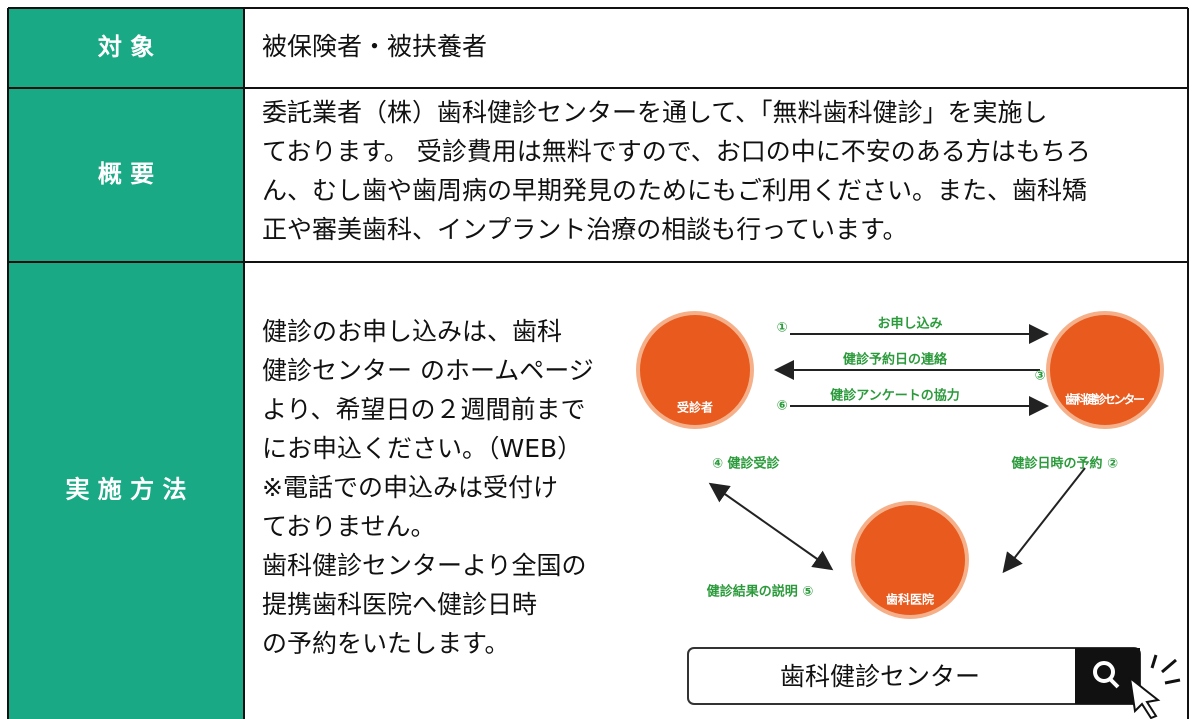  I want to click on row-text: 委託業者（株）歯科健診センターを通して、「無料歯科健診」を実施し, so click(655, 112).